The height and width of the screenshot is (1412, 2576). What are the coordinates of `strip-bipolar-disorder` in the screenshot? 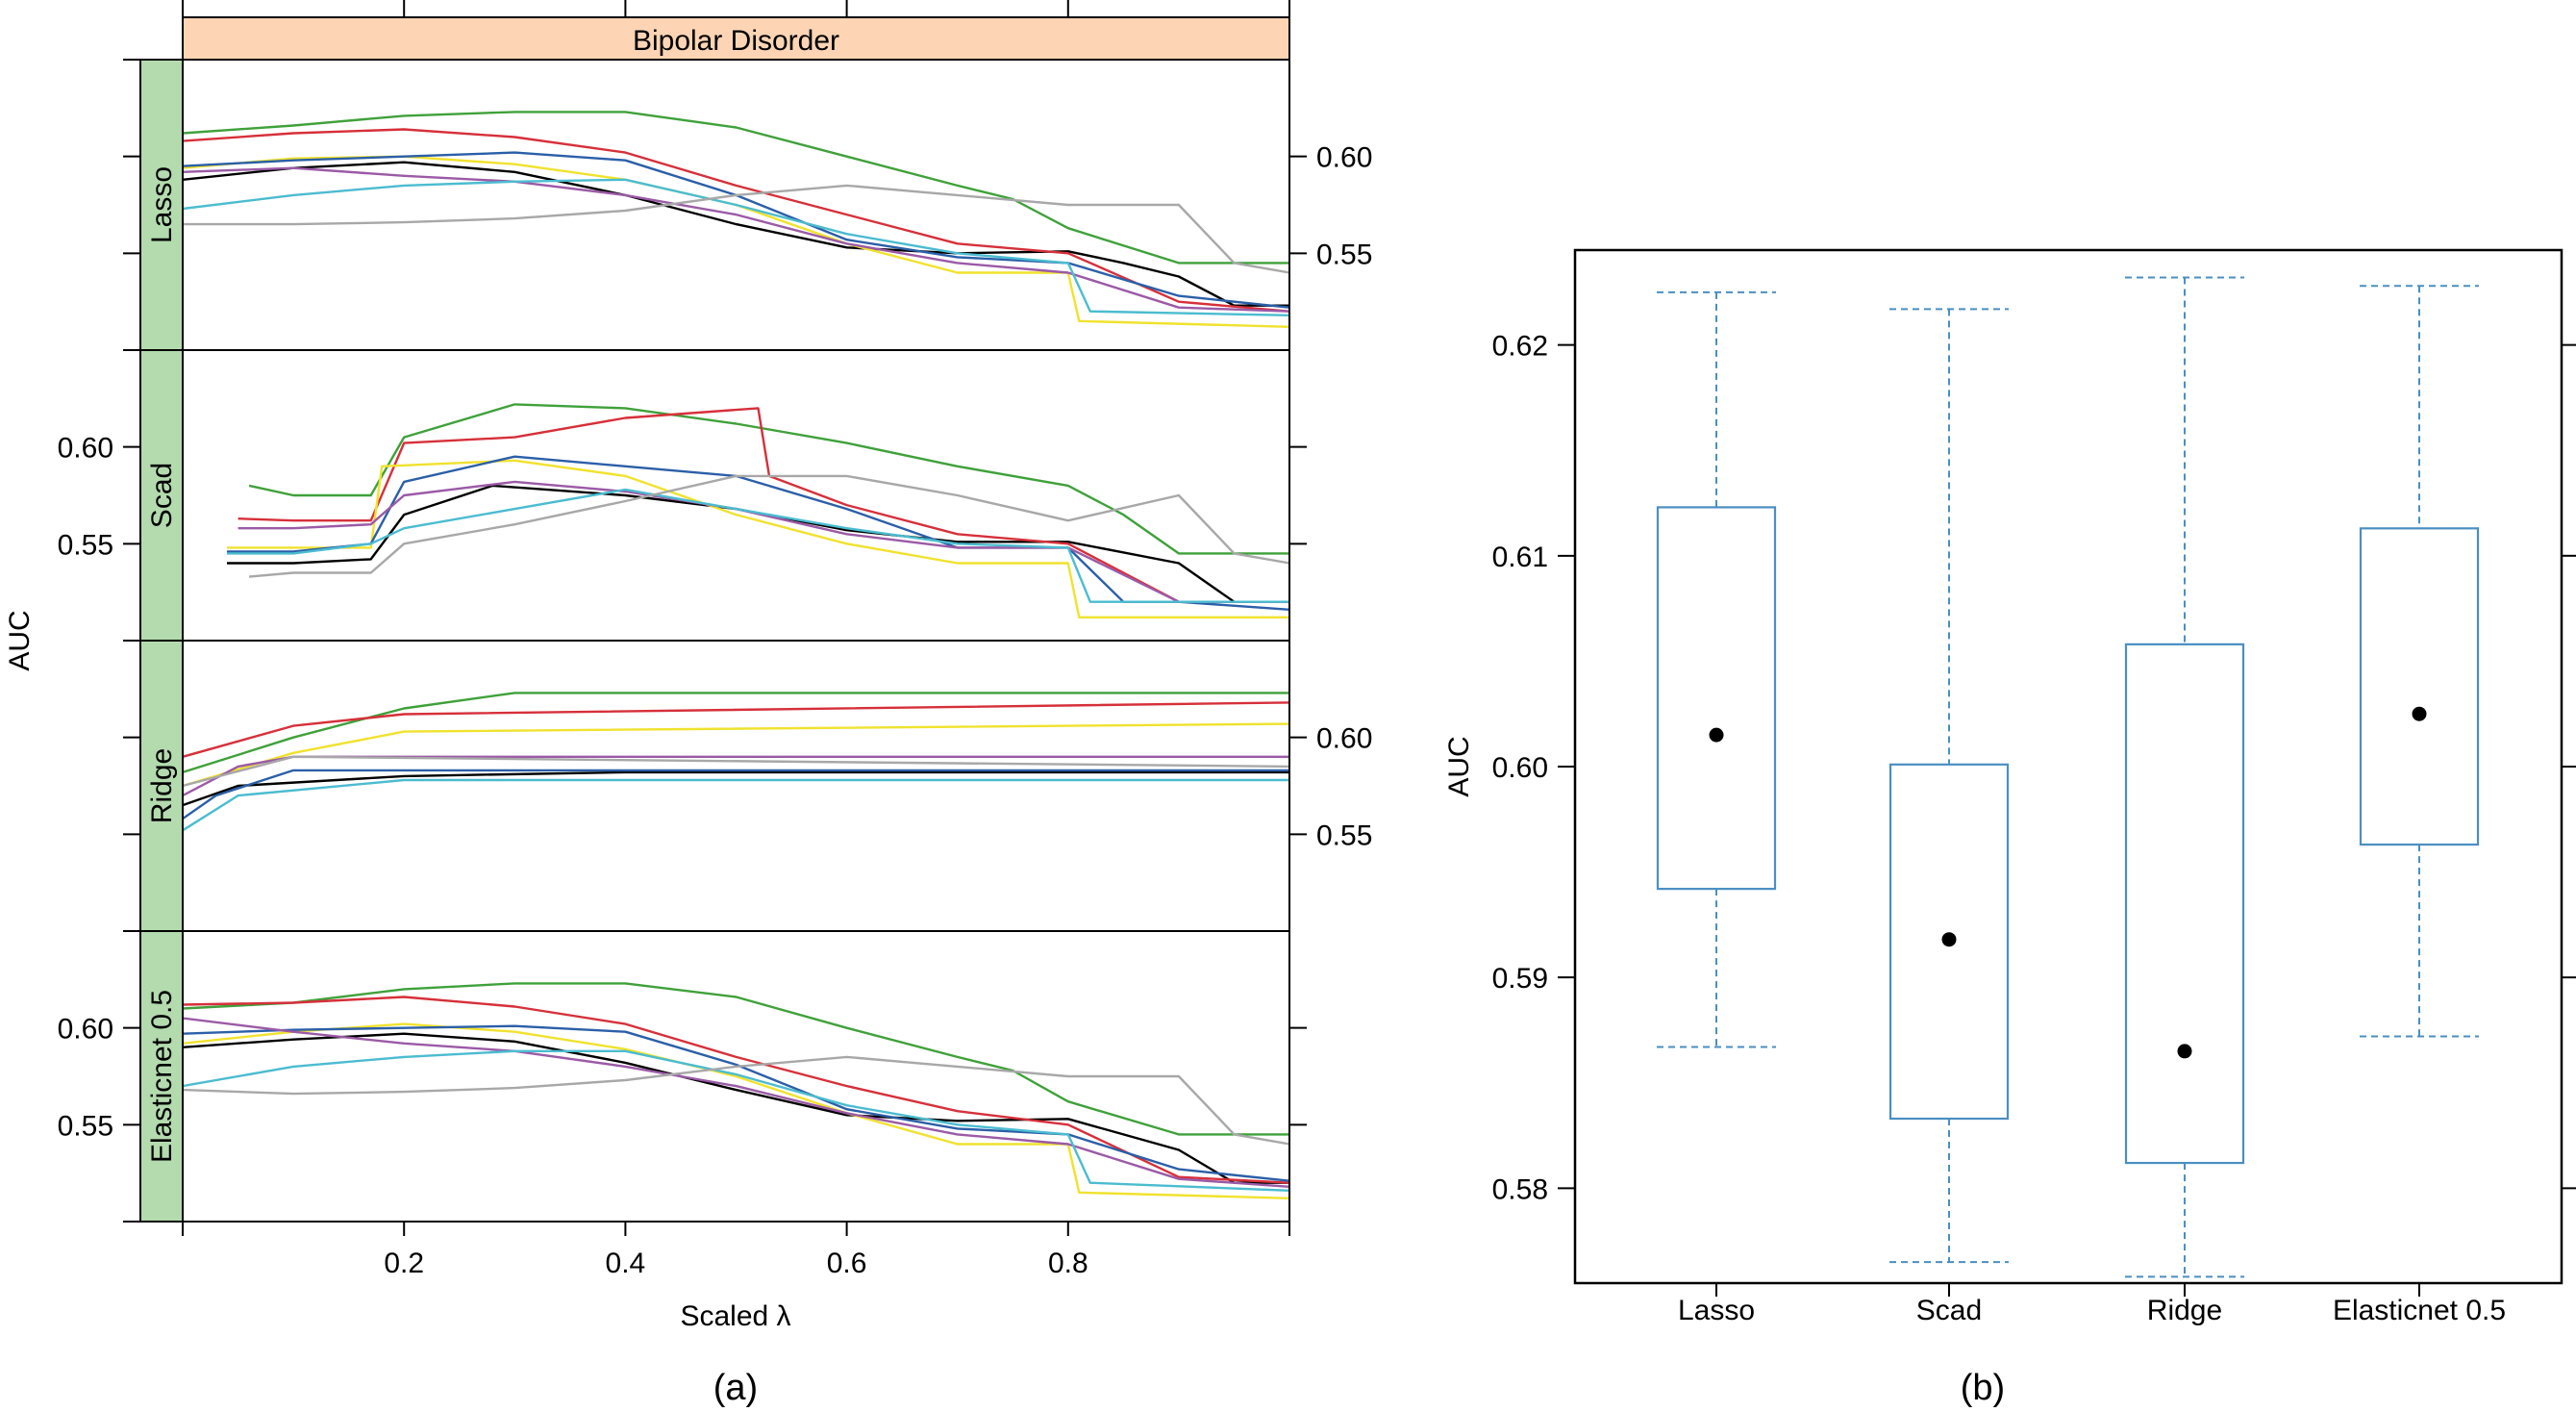 It's located at (736, 38).